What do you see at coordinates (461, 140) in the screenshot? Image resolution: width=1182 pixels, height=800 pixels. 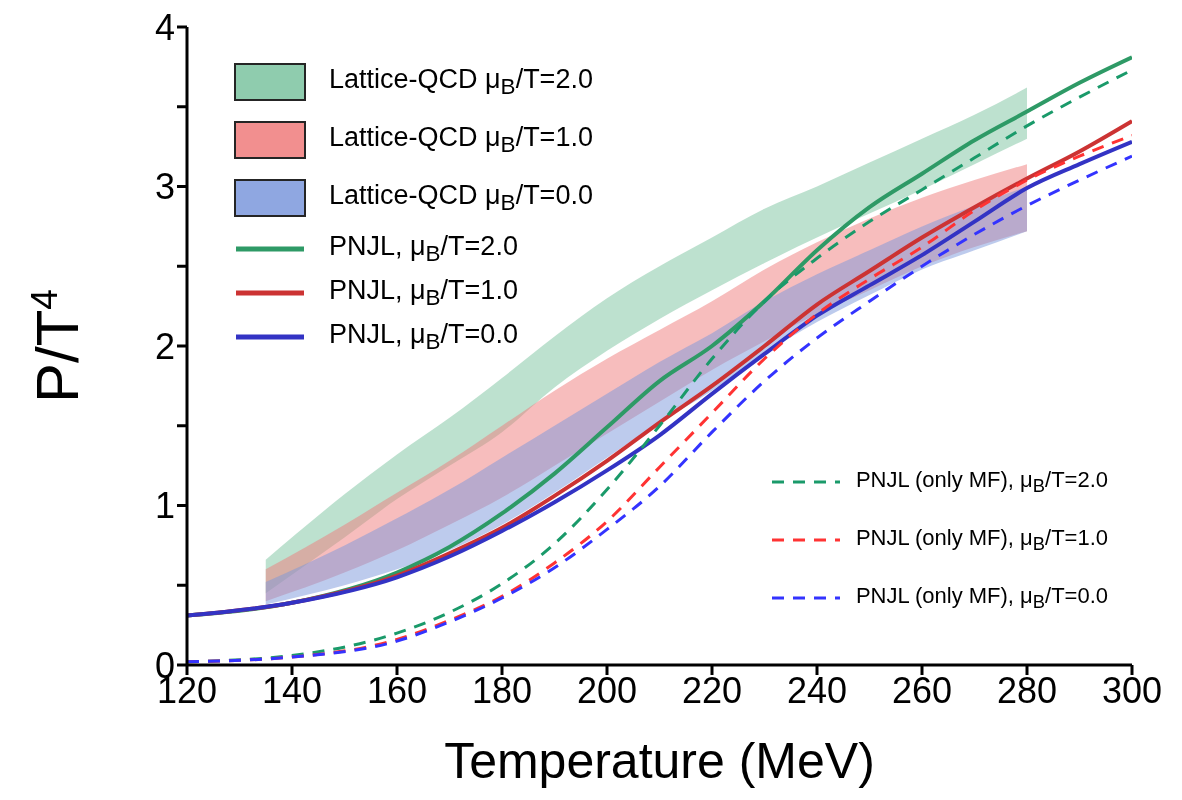 I see `legend-label: Lattice-QCD μ$_{B}$/T=1.0` at bounding box center [461, 140].